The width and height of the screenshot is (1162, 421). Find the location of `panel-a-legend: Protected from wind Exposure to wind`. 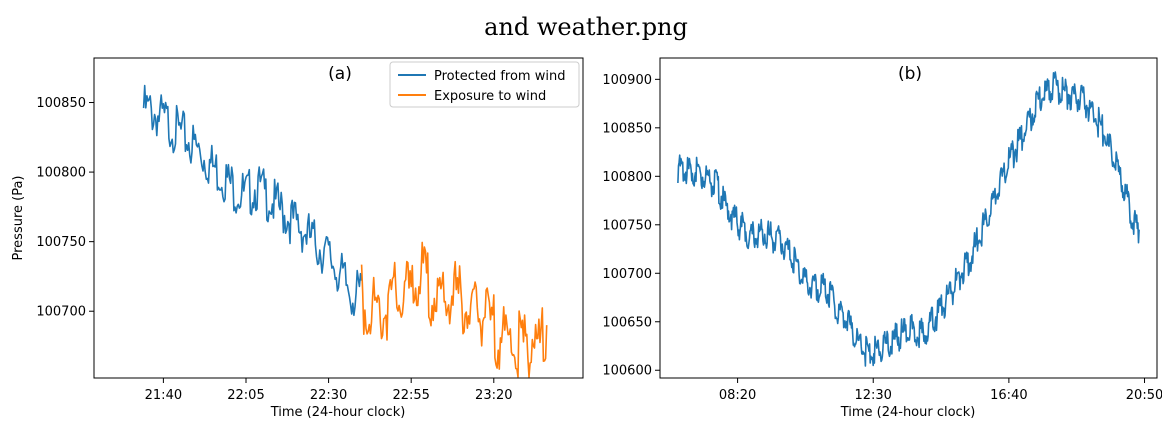

panel-a-legend: Protected from wind Exposure to wind is located at coordinates (484, 84).